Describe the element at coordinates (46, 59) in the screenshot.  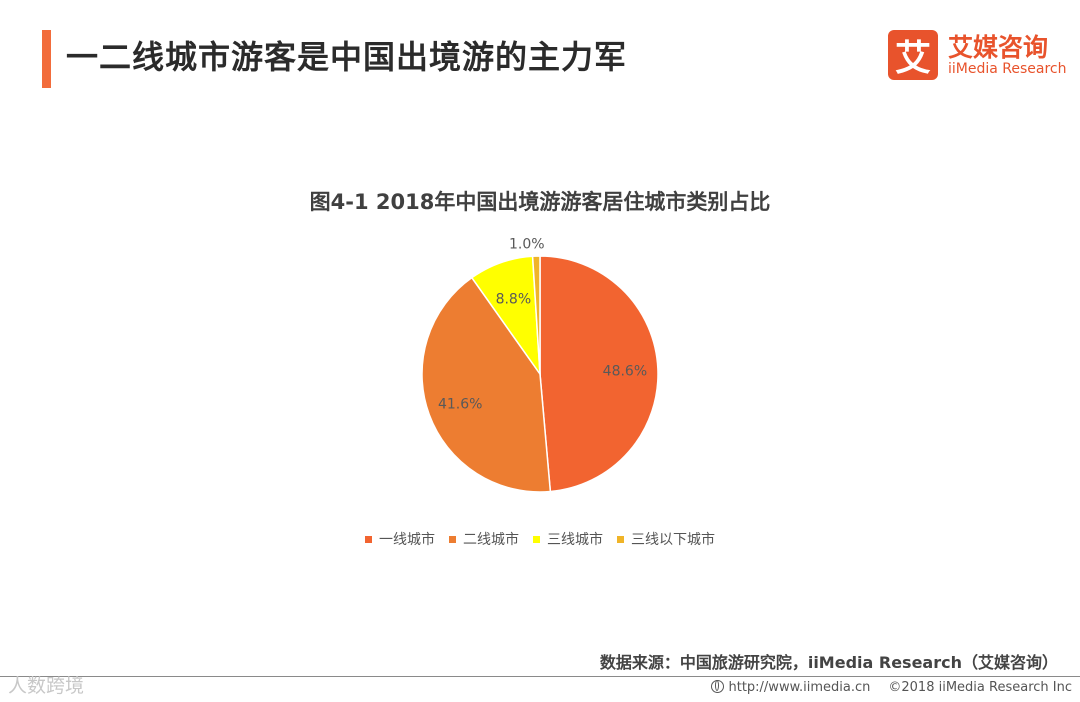
I see `title-accent-bar` at that location.